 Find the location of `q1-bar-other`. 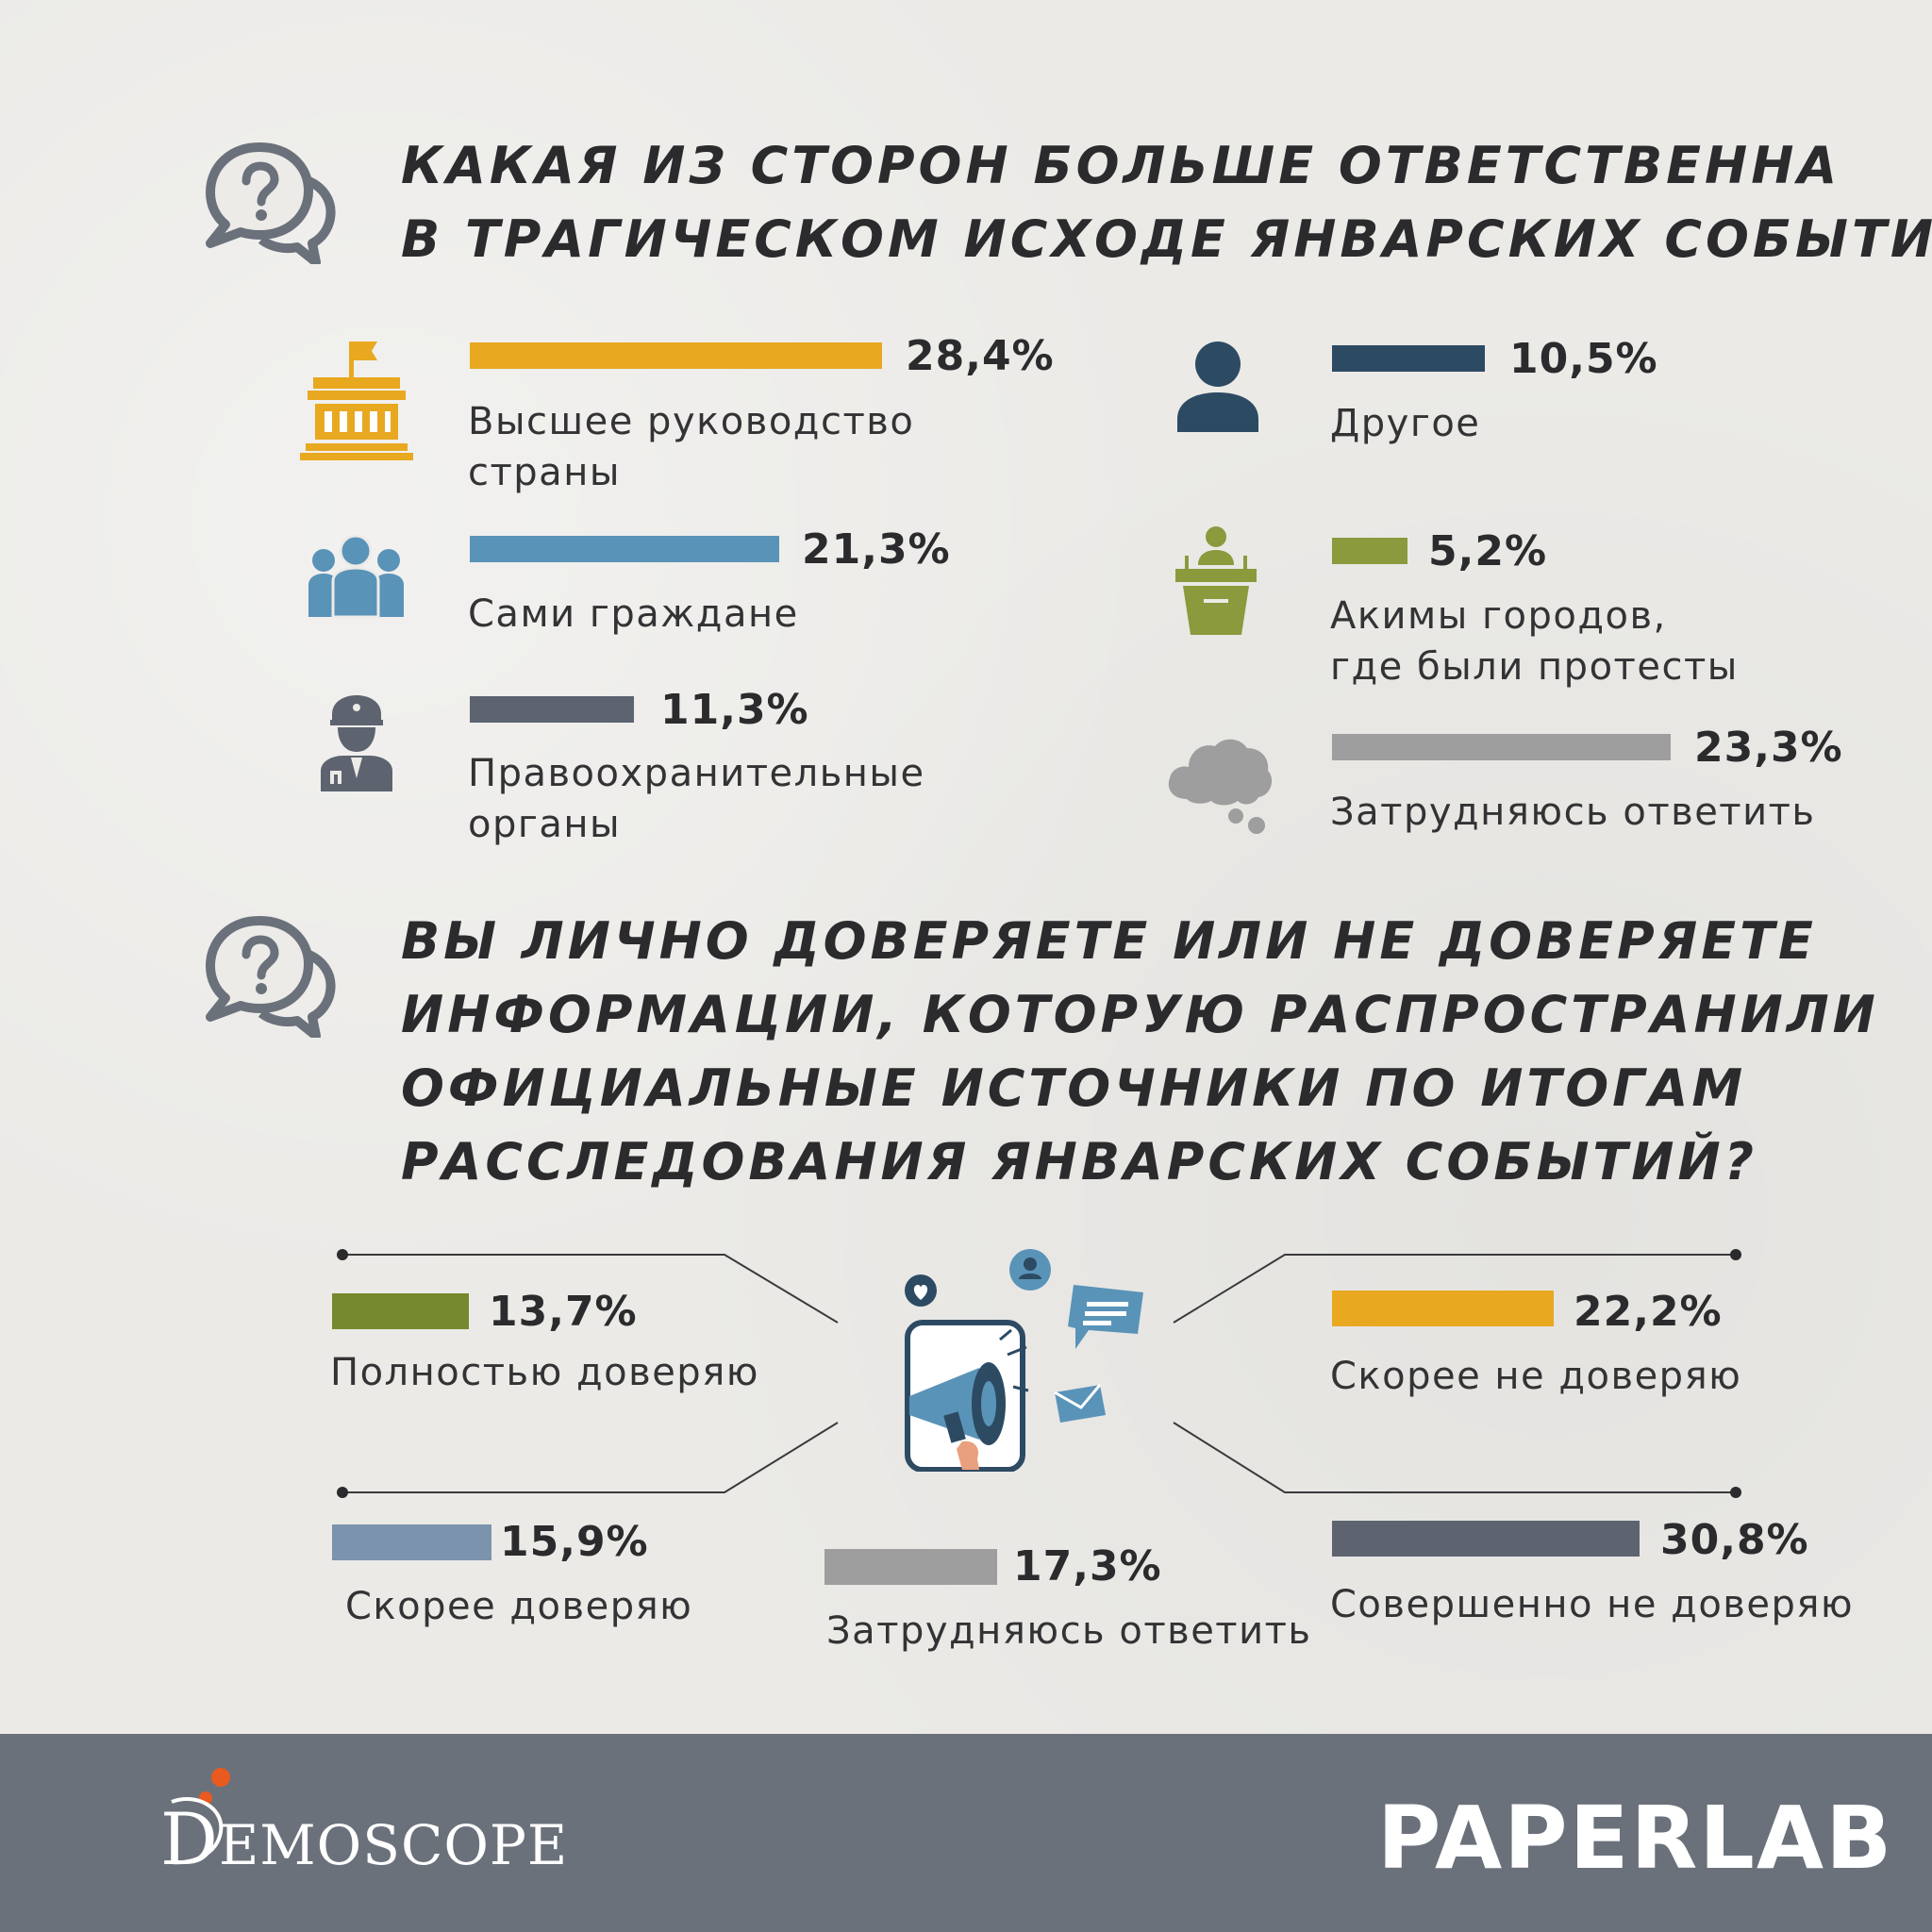

q1-bar-other is located at coordinates (1408, 358).